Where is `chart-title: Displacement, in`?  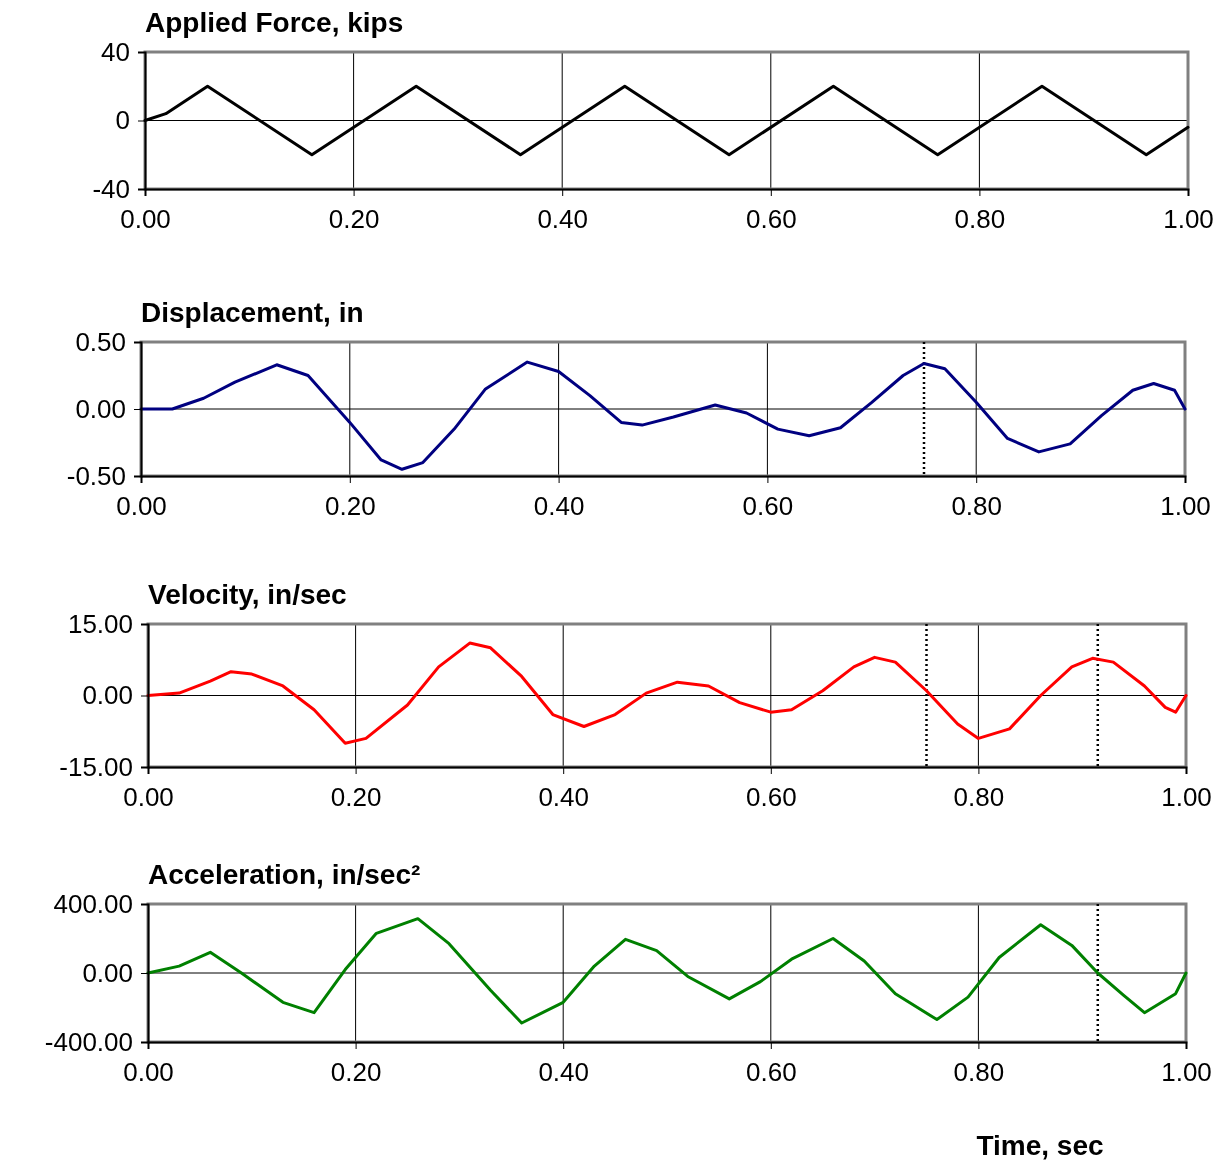
chart-title: Displacement, in is located at coordinates (252, 312).